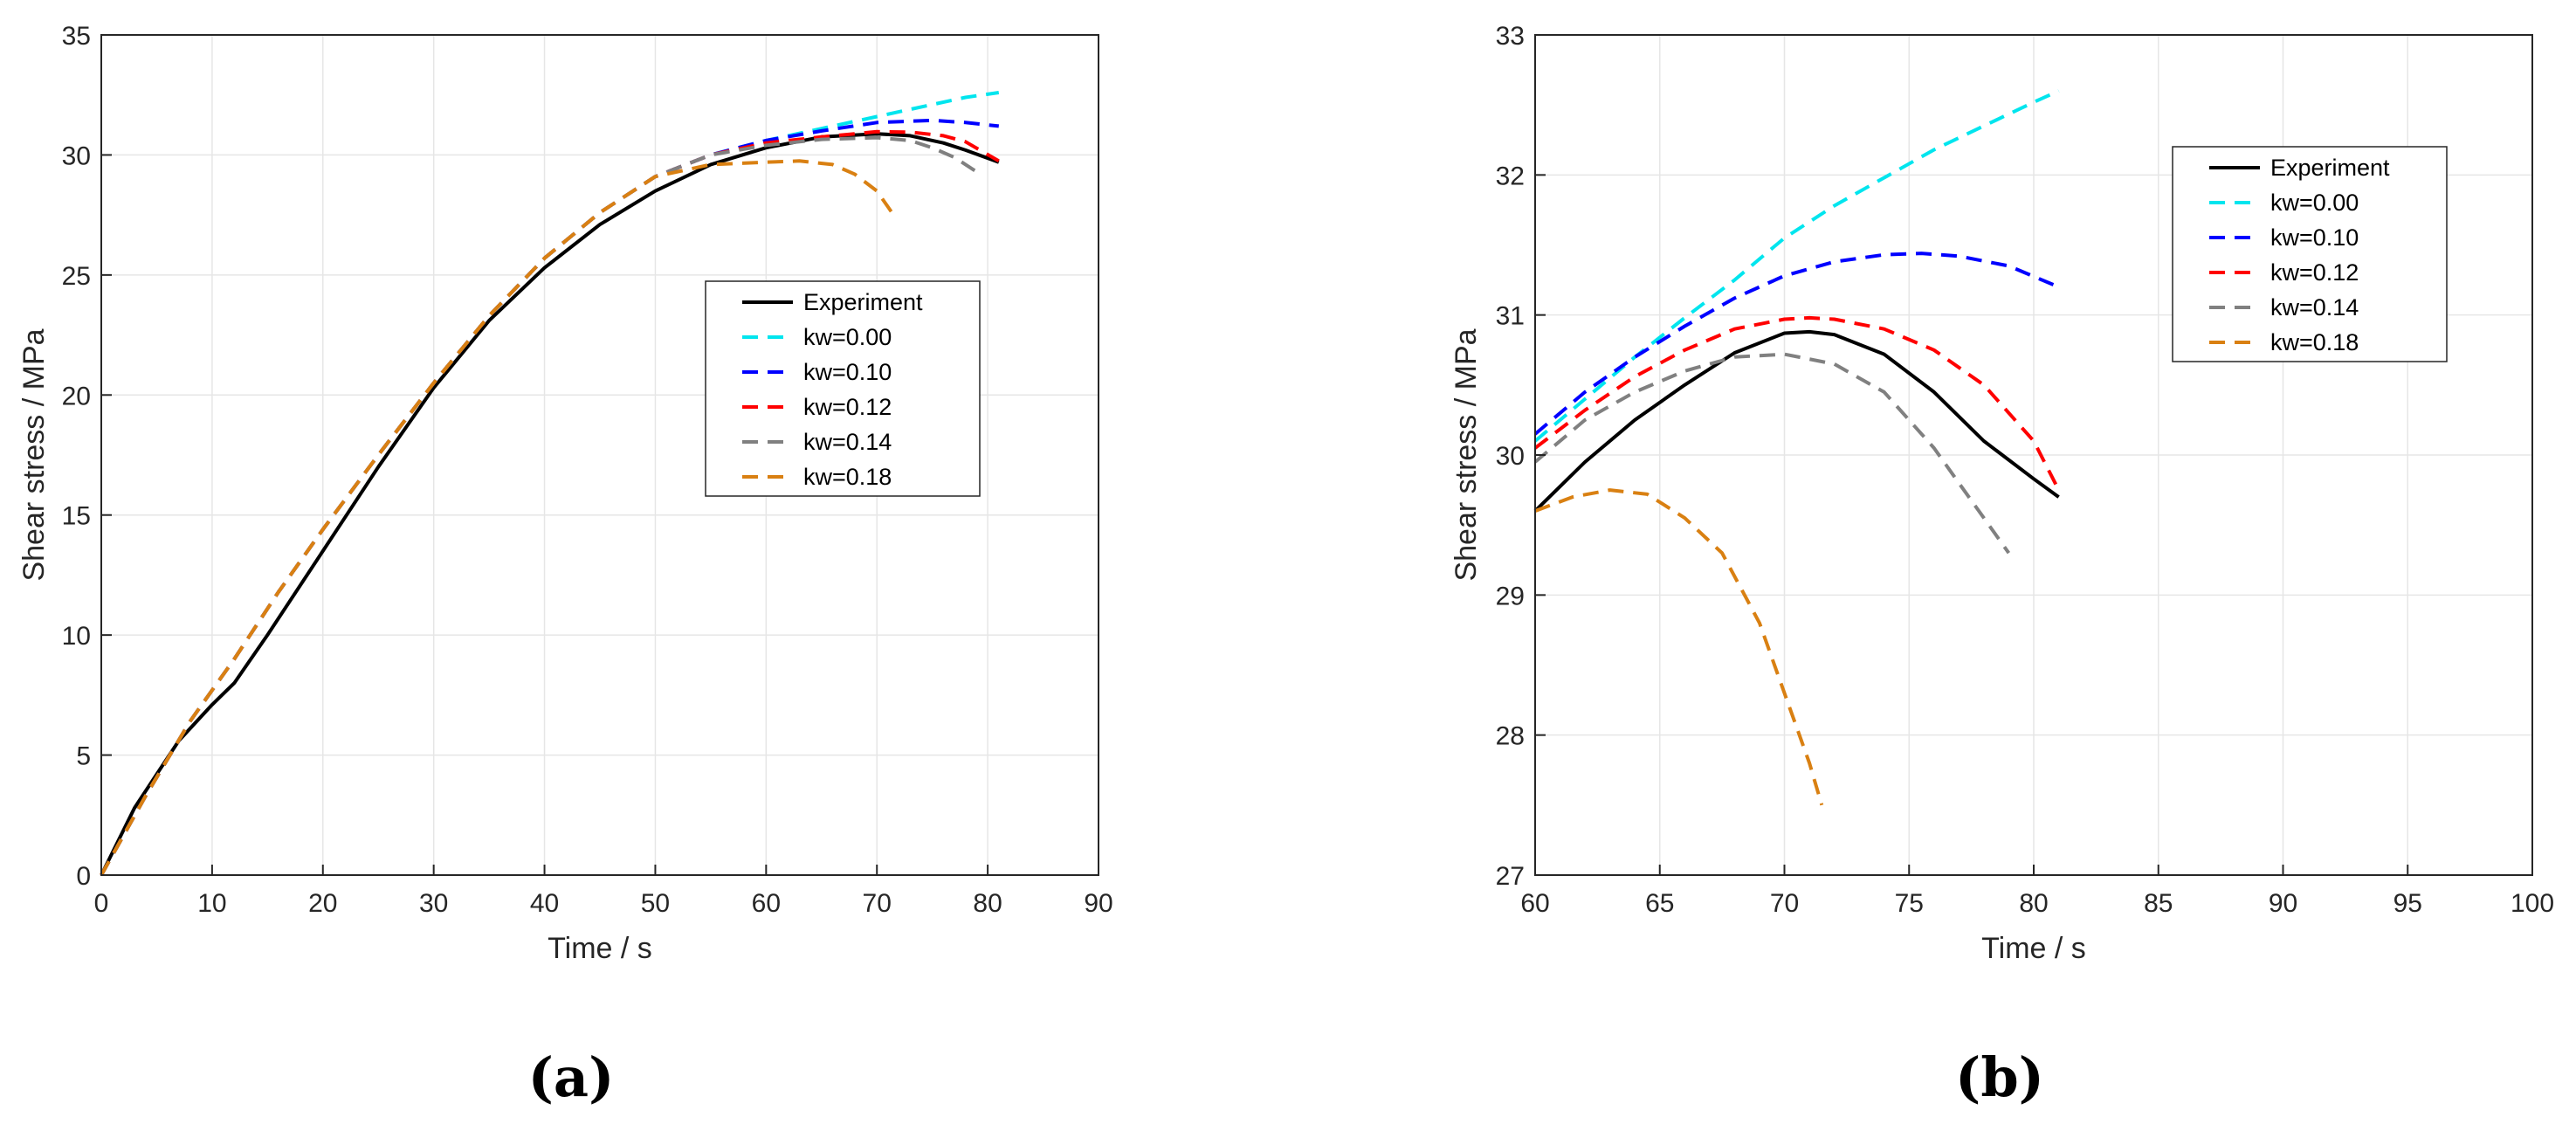 This screenshot has width=2576, height=1124. I want to click on panel-a-xlabel: Time / s, so click(600, 948).